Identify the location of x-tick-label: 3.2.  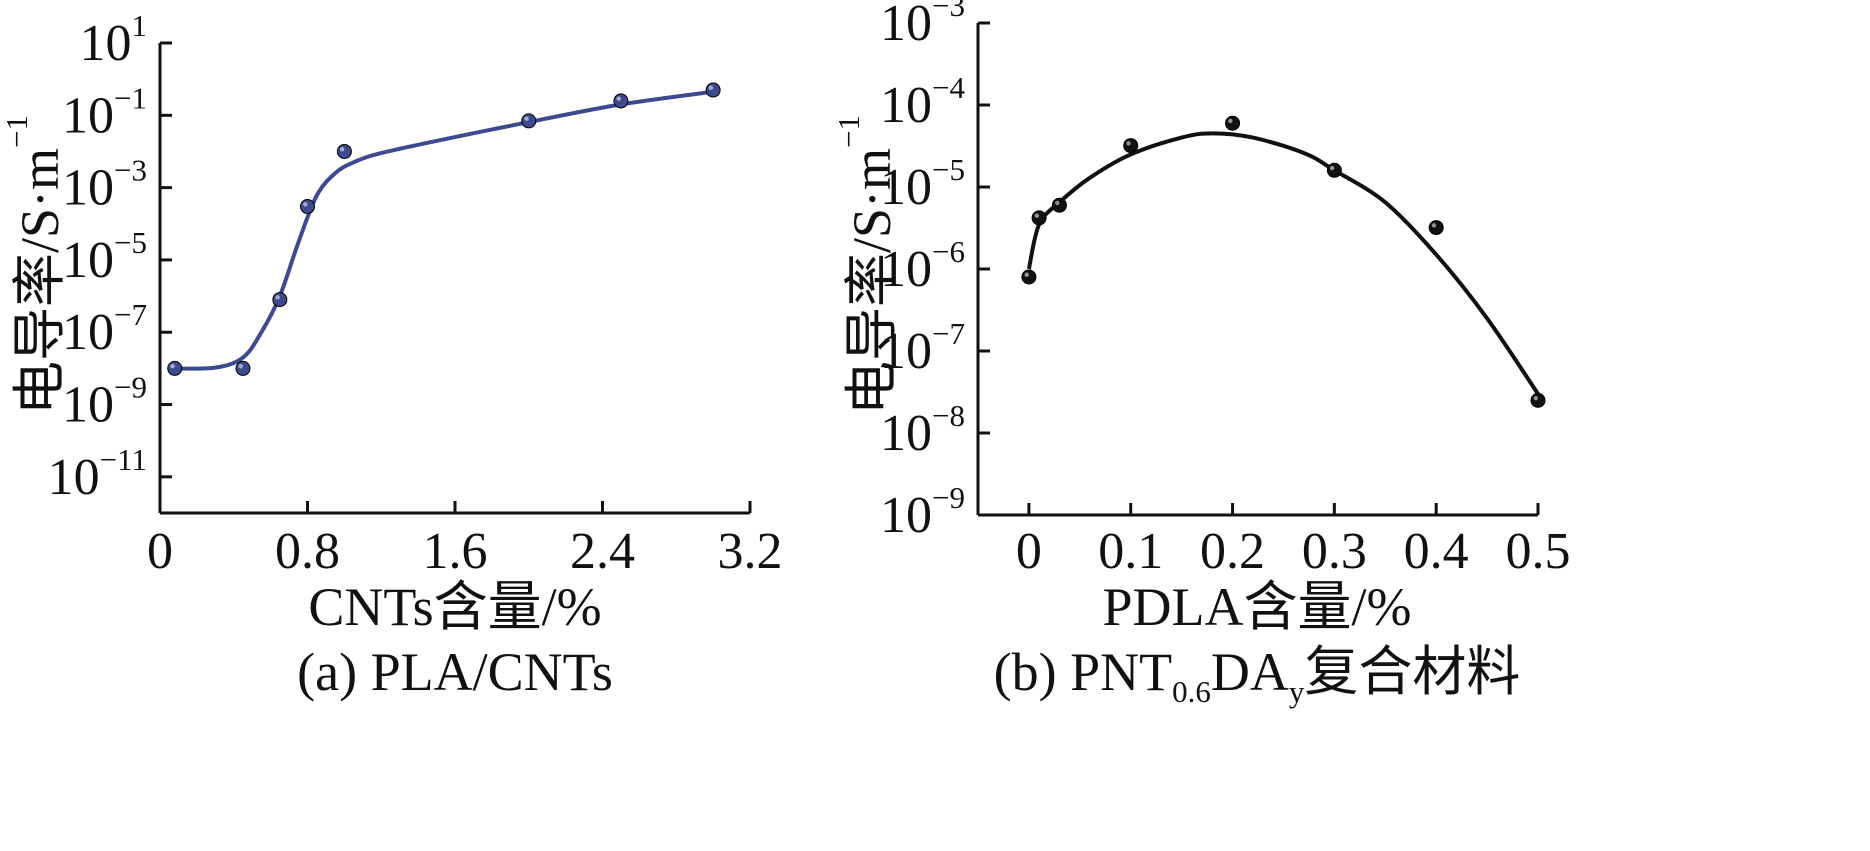
(750, 551).